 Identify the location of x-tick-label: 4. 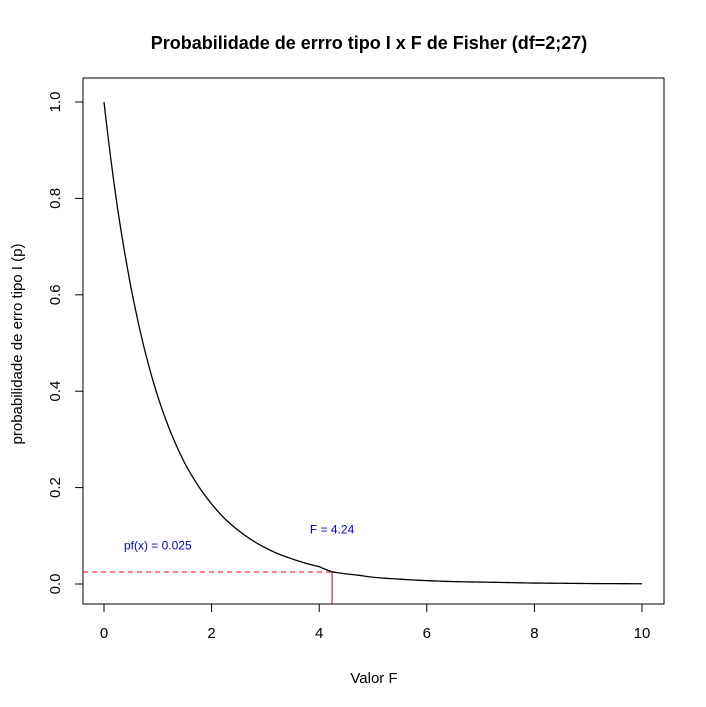
(319, 633).